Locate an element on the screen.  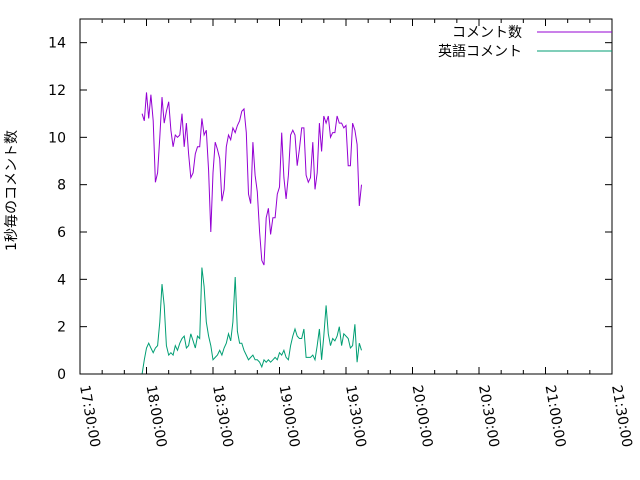
x-tick-label: 18:30:00 is located at coordinates (222, 416).